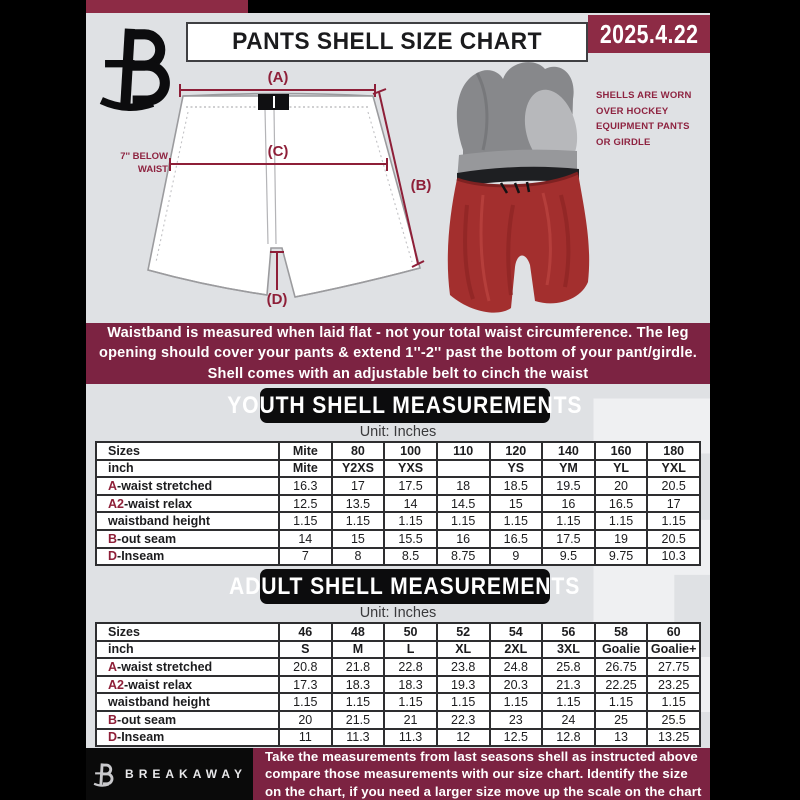 This screenshot has height=800, width=800. I want to click on thigh-pad, so click(551, 129).